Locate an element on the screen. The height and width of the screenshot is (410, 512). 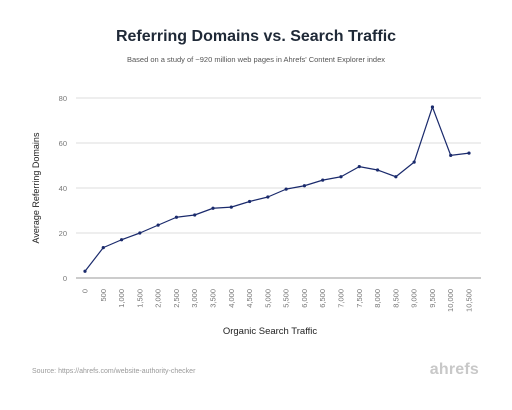
x-tick-label: 1,500 is located at coordinates (139, 298).